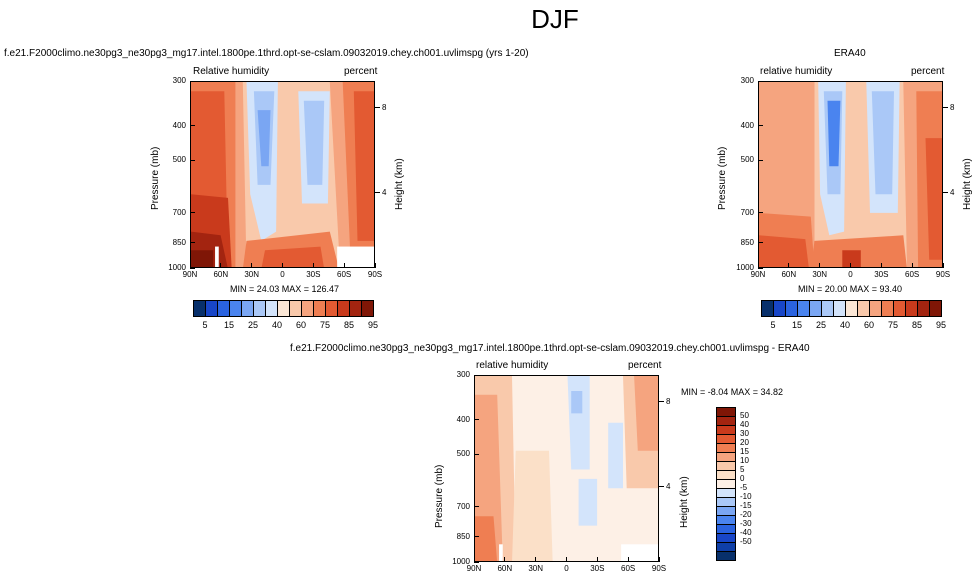  I want to click on model-y-tick-label: 850, so click(179, 242).